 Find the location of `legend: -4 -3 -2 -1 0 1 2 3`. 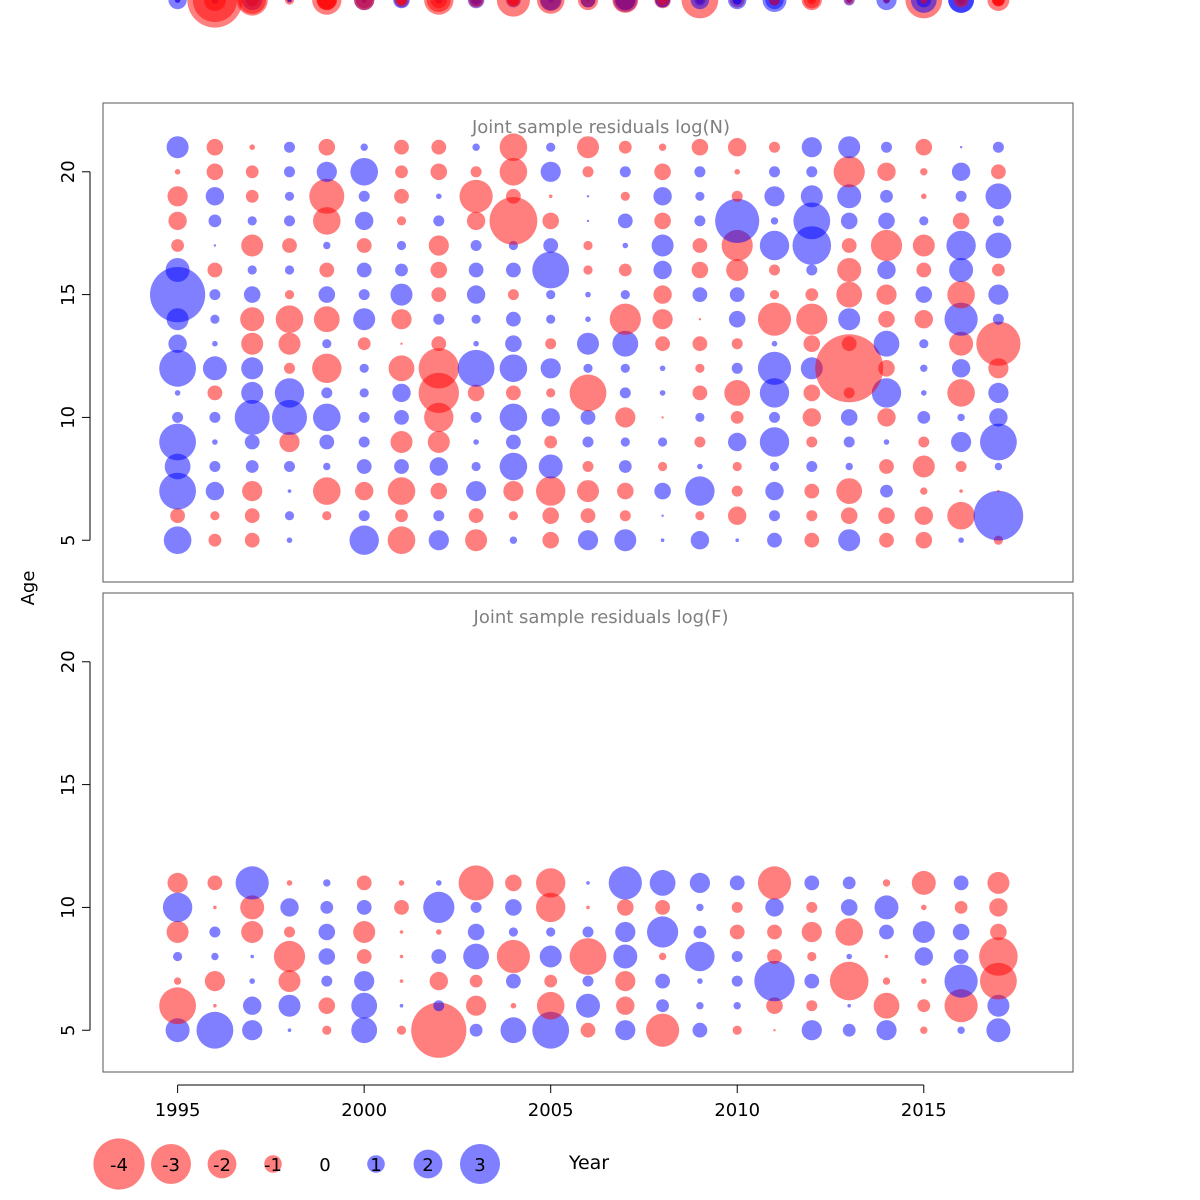

legend: -4 -3 -2 -1 0 1 2 3 is located at coordinates (296, 1164).